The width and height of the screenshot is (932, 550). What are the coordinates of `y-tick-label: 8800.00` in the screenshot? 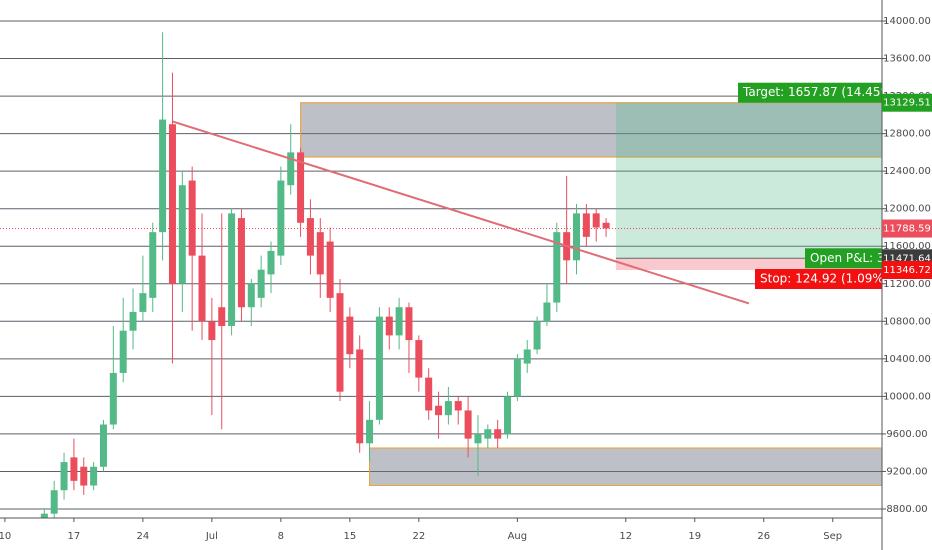 It's located at (906, 509).